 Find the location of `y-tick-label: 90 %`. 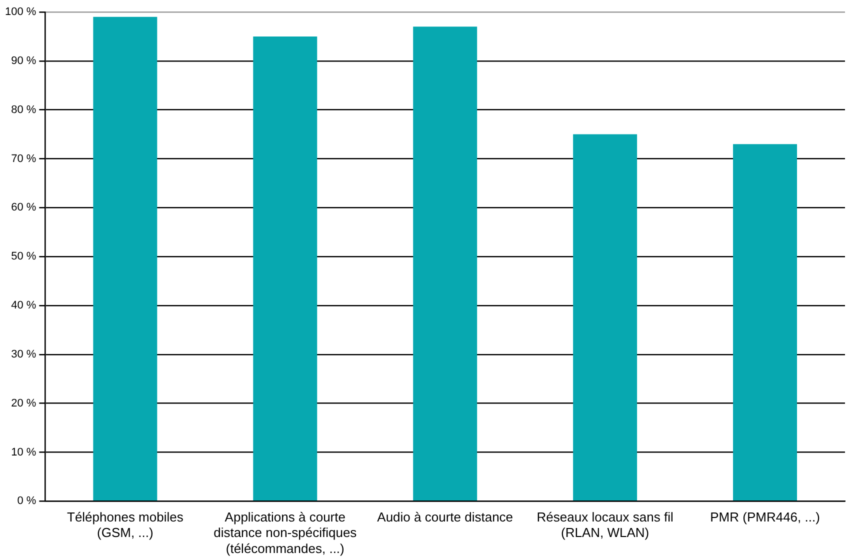

y-tick-label: 90 % is located at coordinates (23, 60).